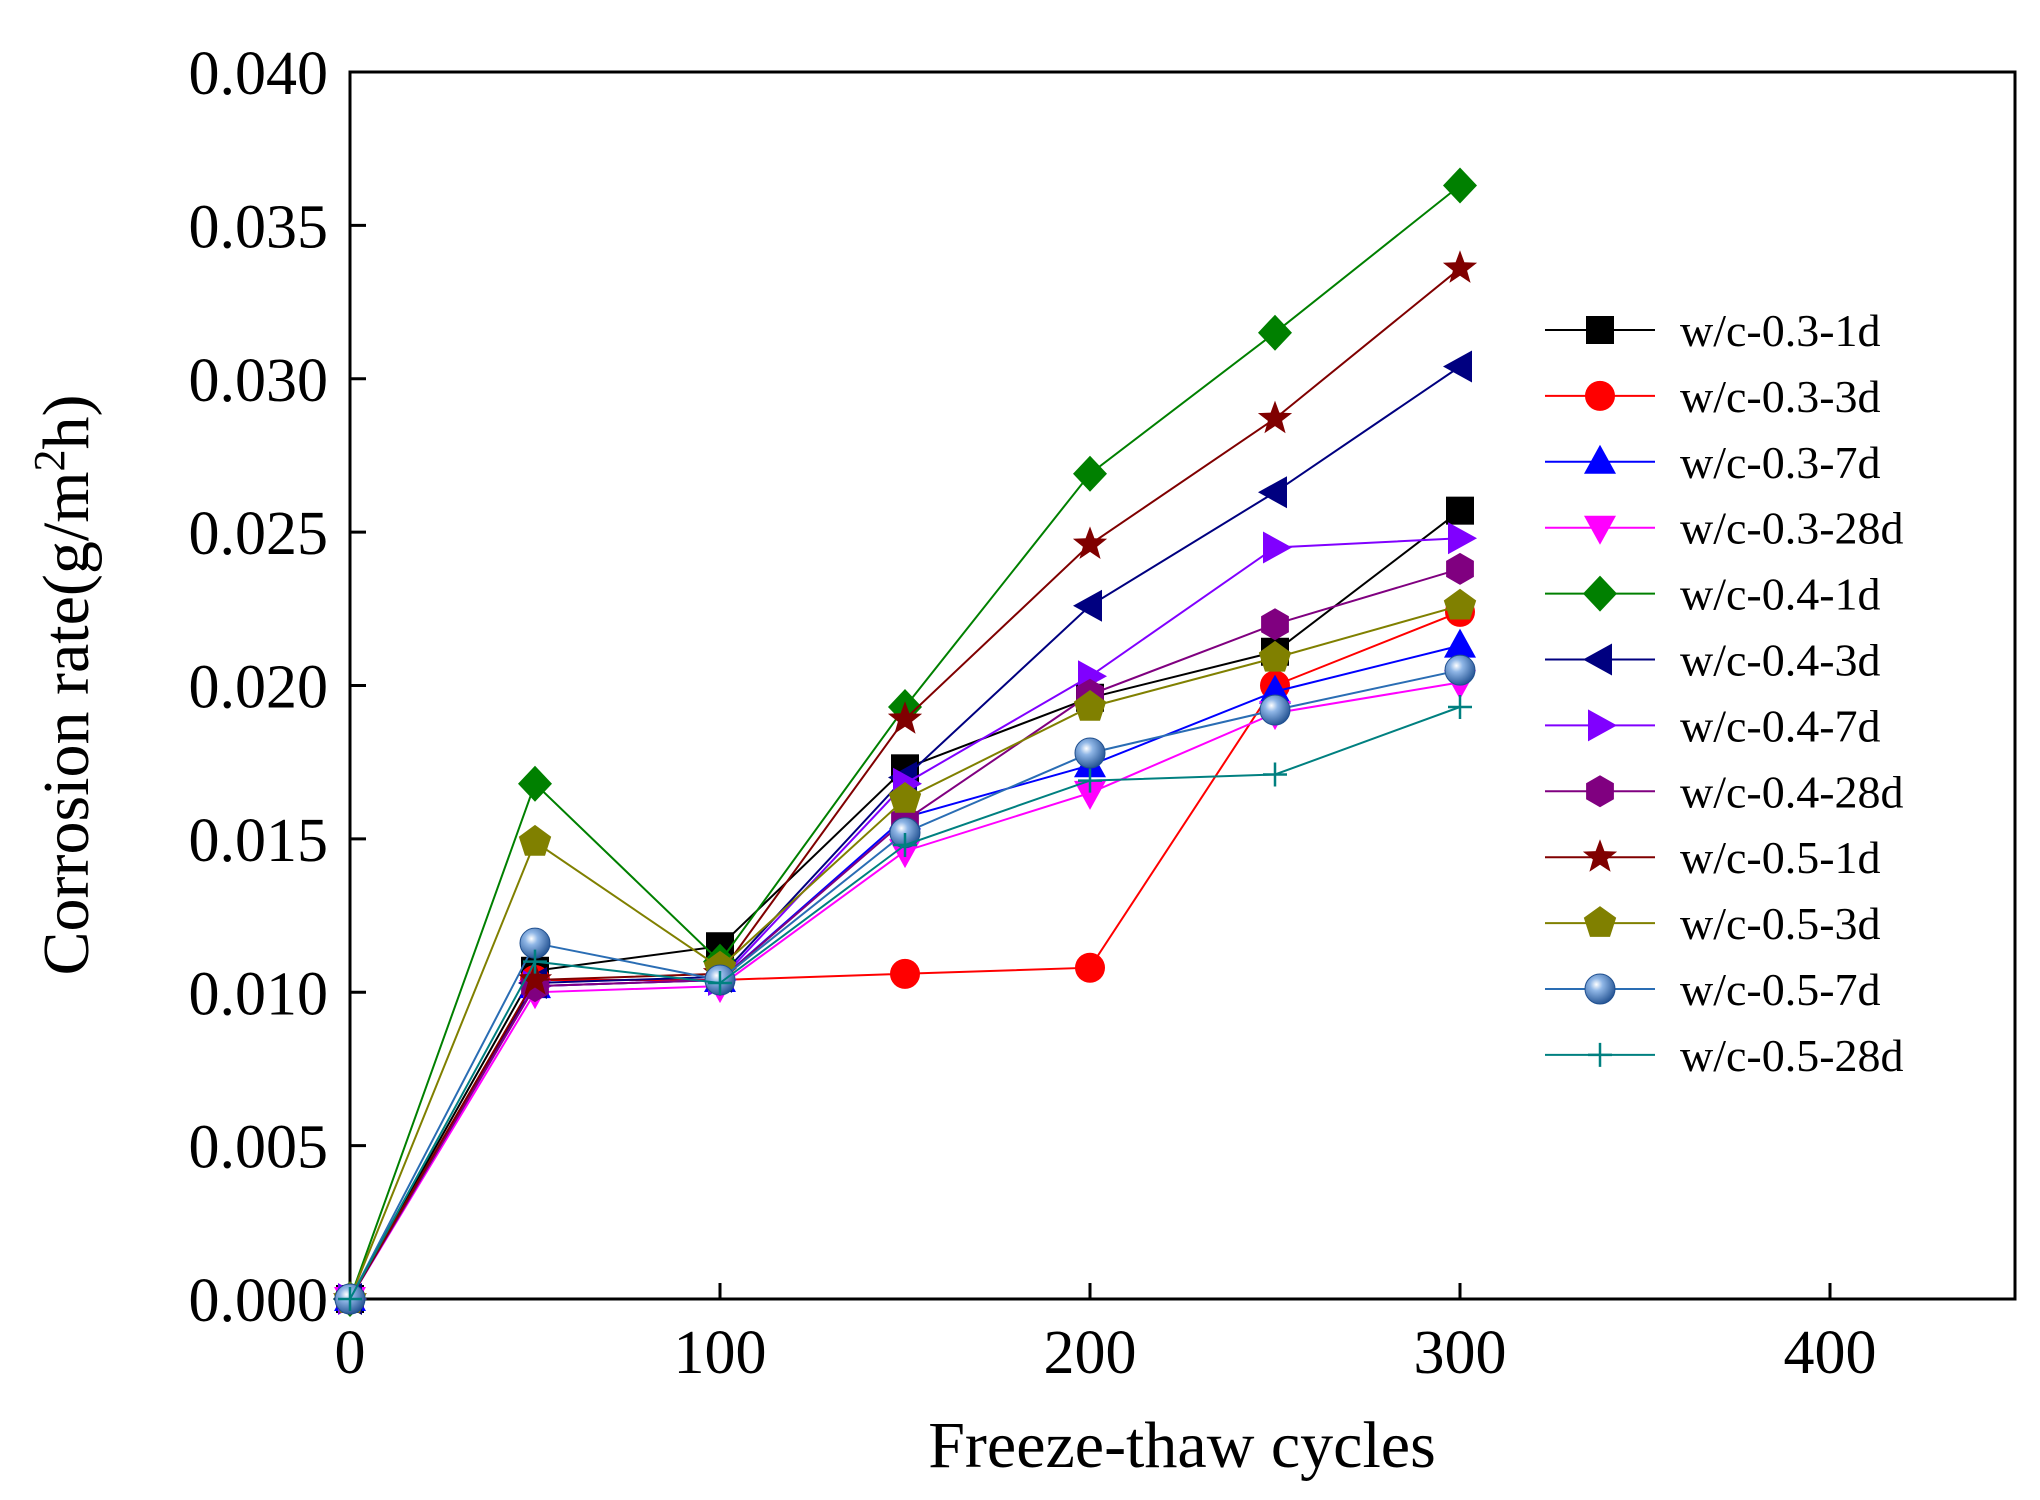  I want to click on y-tick-label: 0.035, so click(259, 227).